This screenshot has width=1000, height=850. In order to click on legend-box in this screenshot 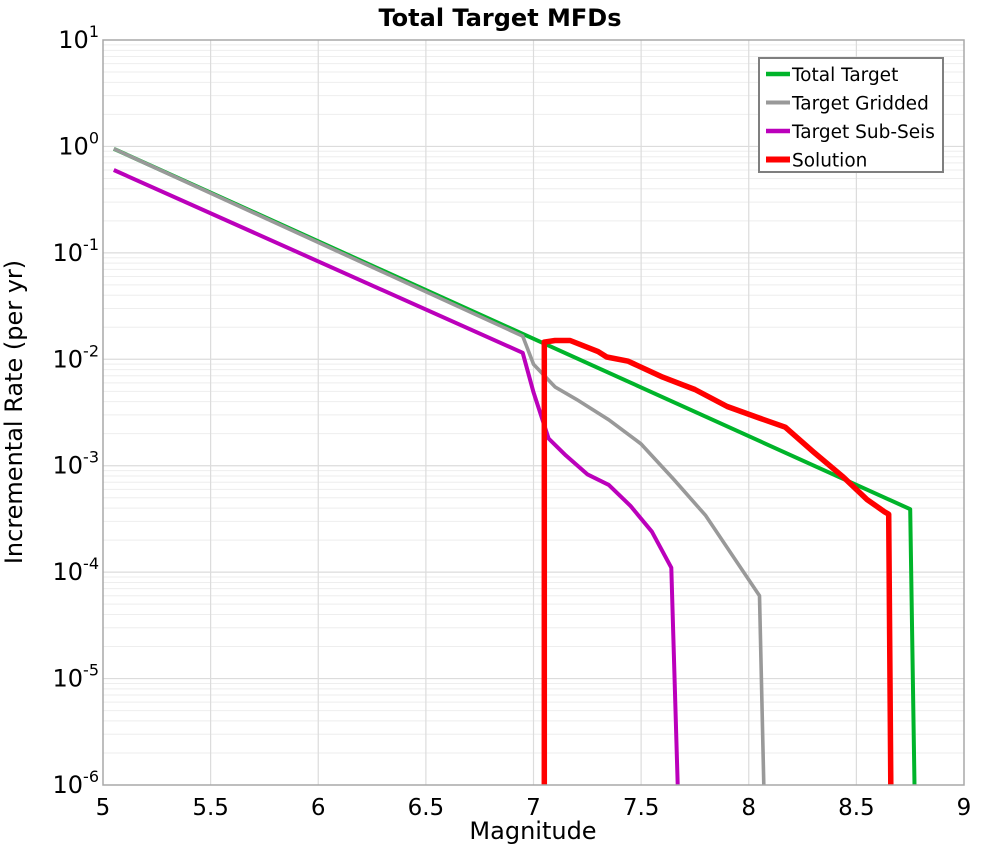, I will do `click(851, 115)`.